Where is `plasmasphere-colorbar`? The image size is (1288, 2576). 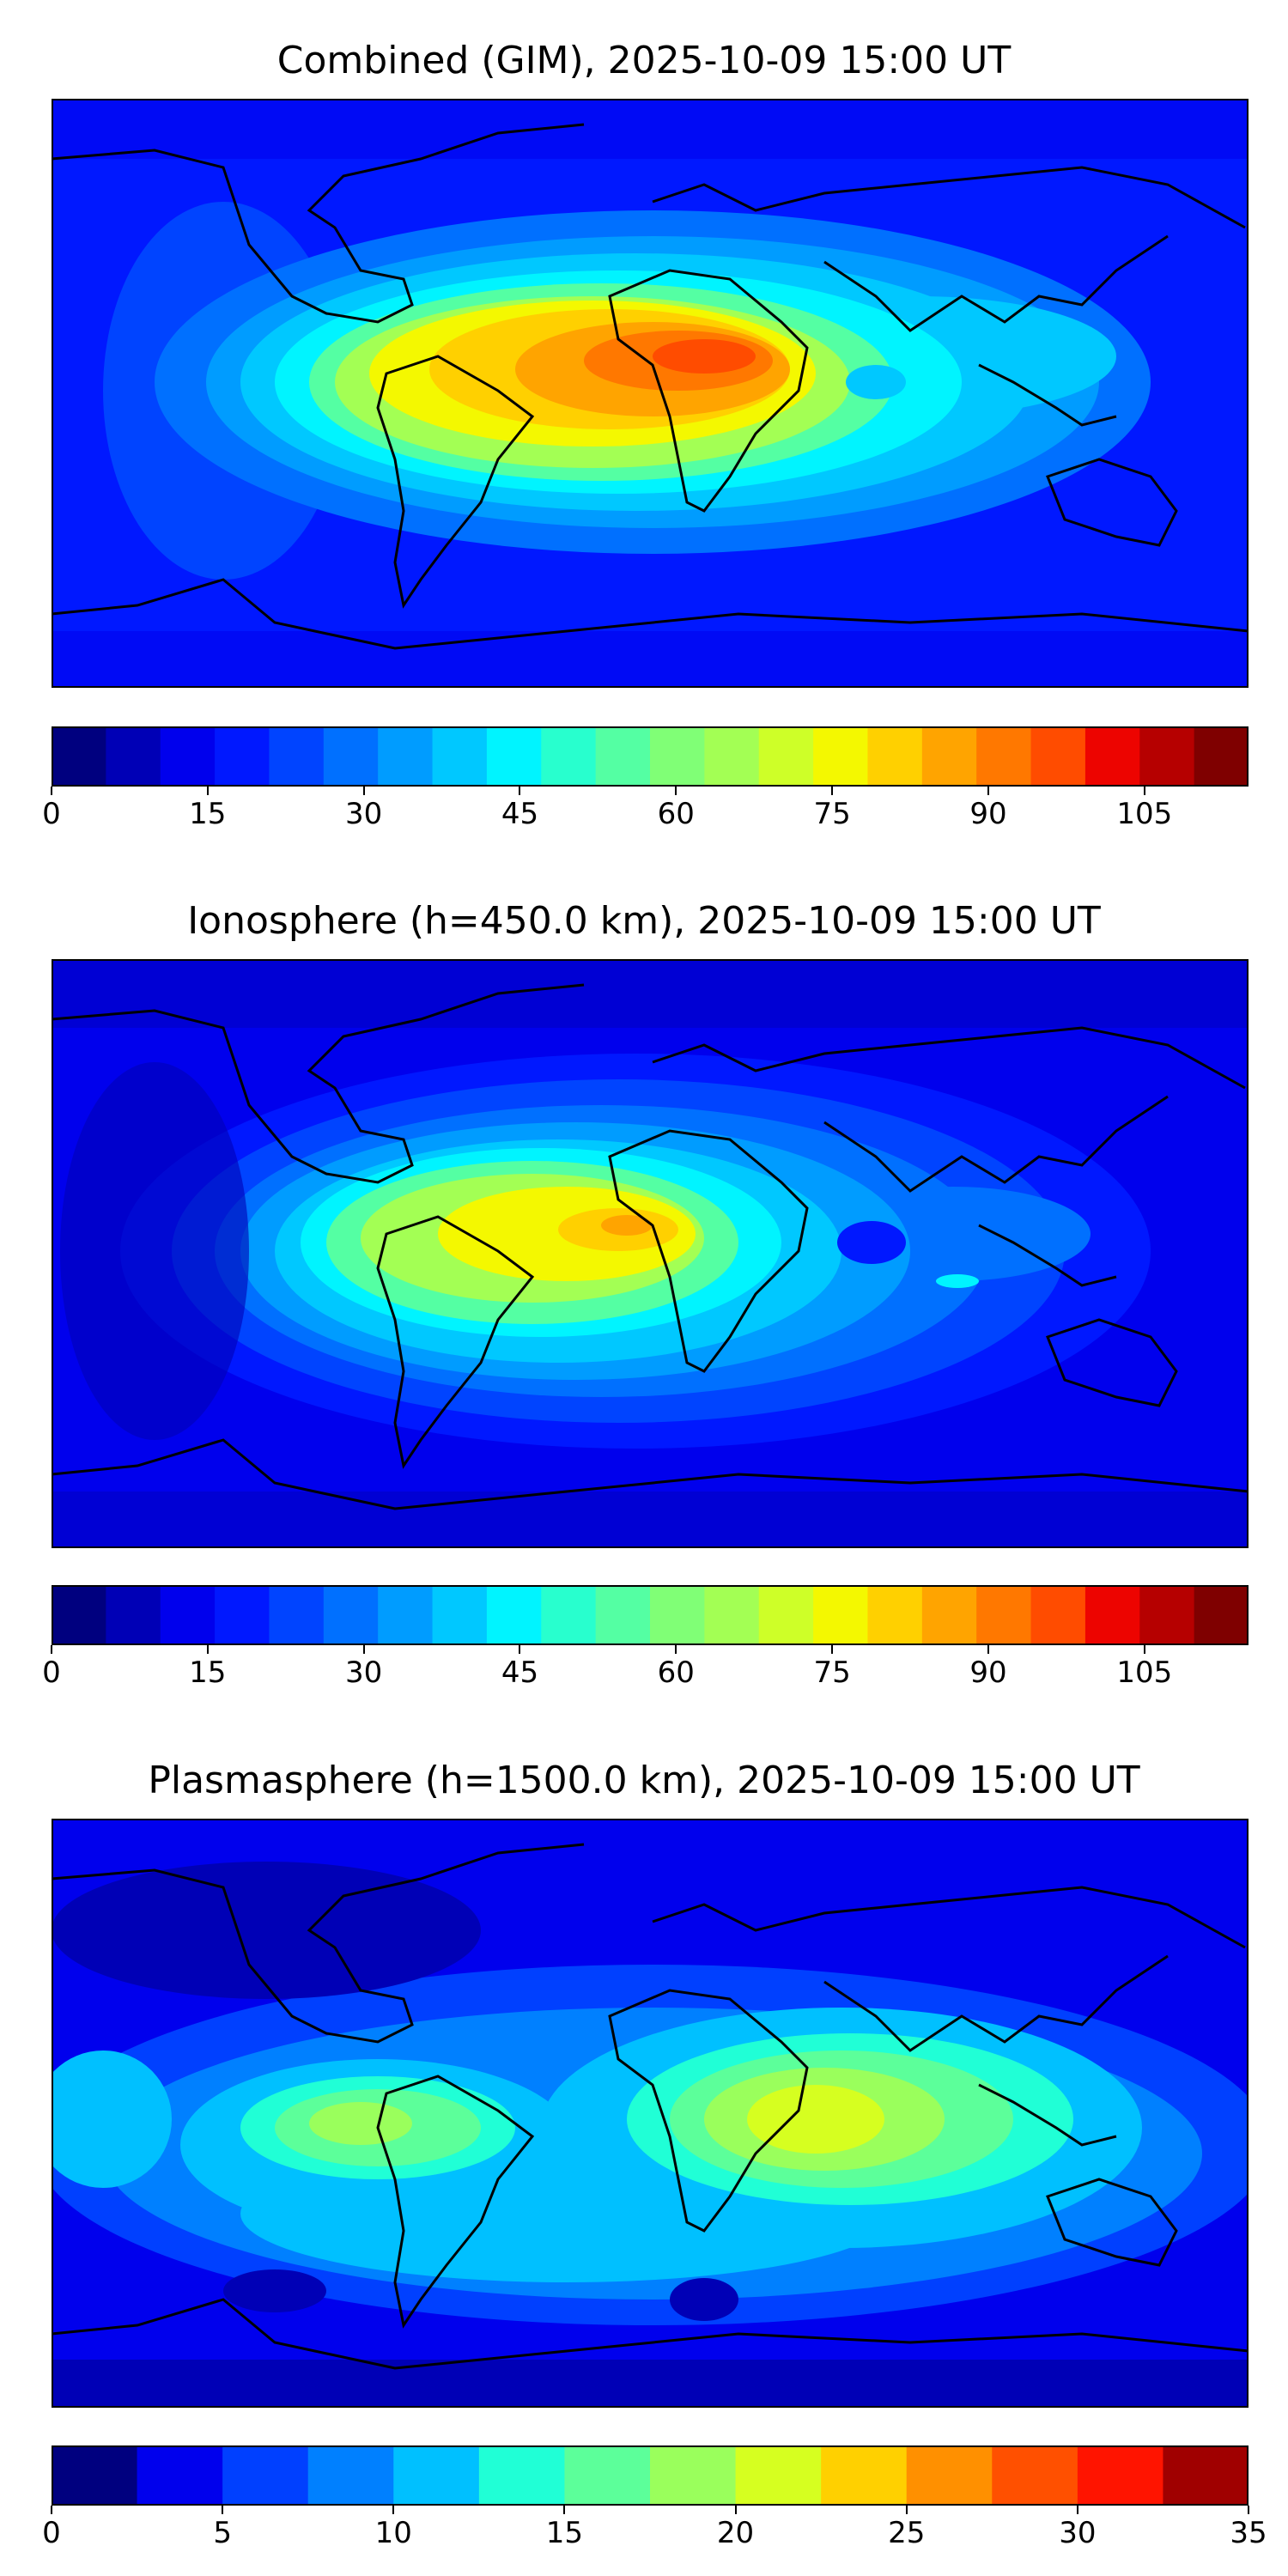
plasmasphere-colorbar is located at coordinates (651, 2475).